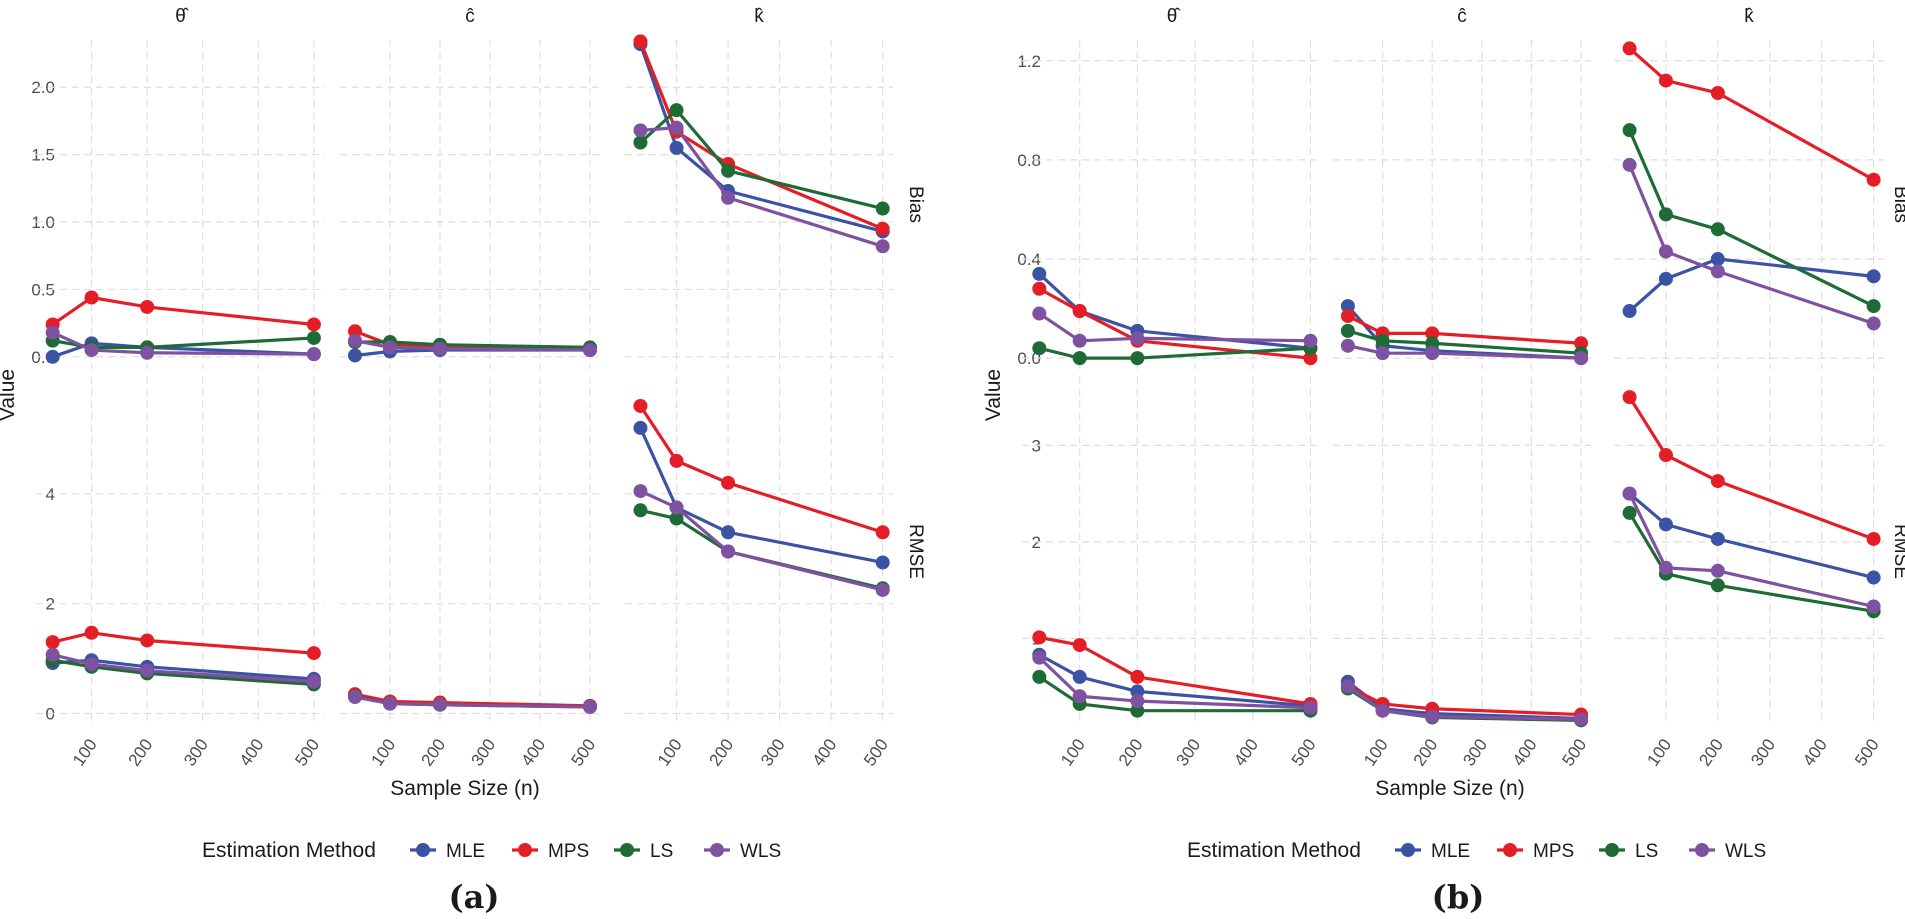  I want to click on facet-panel: ĉ, so click(470, 187).